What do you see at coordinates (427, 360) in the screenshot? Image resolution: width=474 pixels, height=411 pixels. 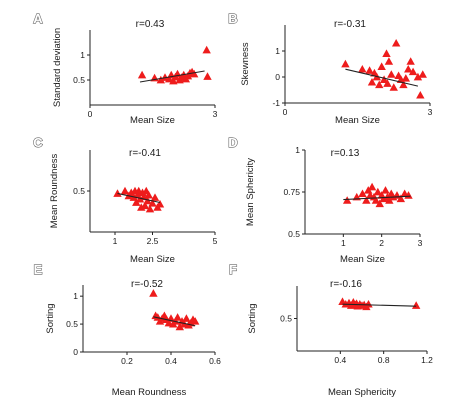 I see `x-tick-label: 1.2` at bounding box center [427, 360].